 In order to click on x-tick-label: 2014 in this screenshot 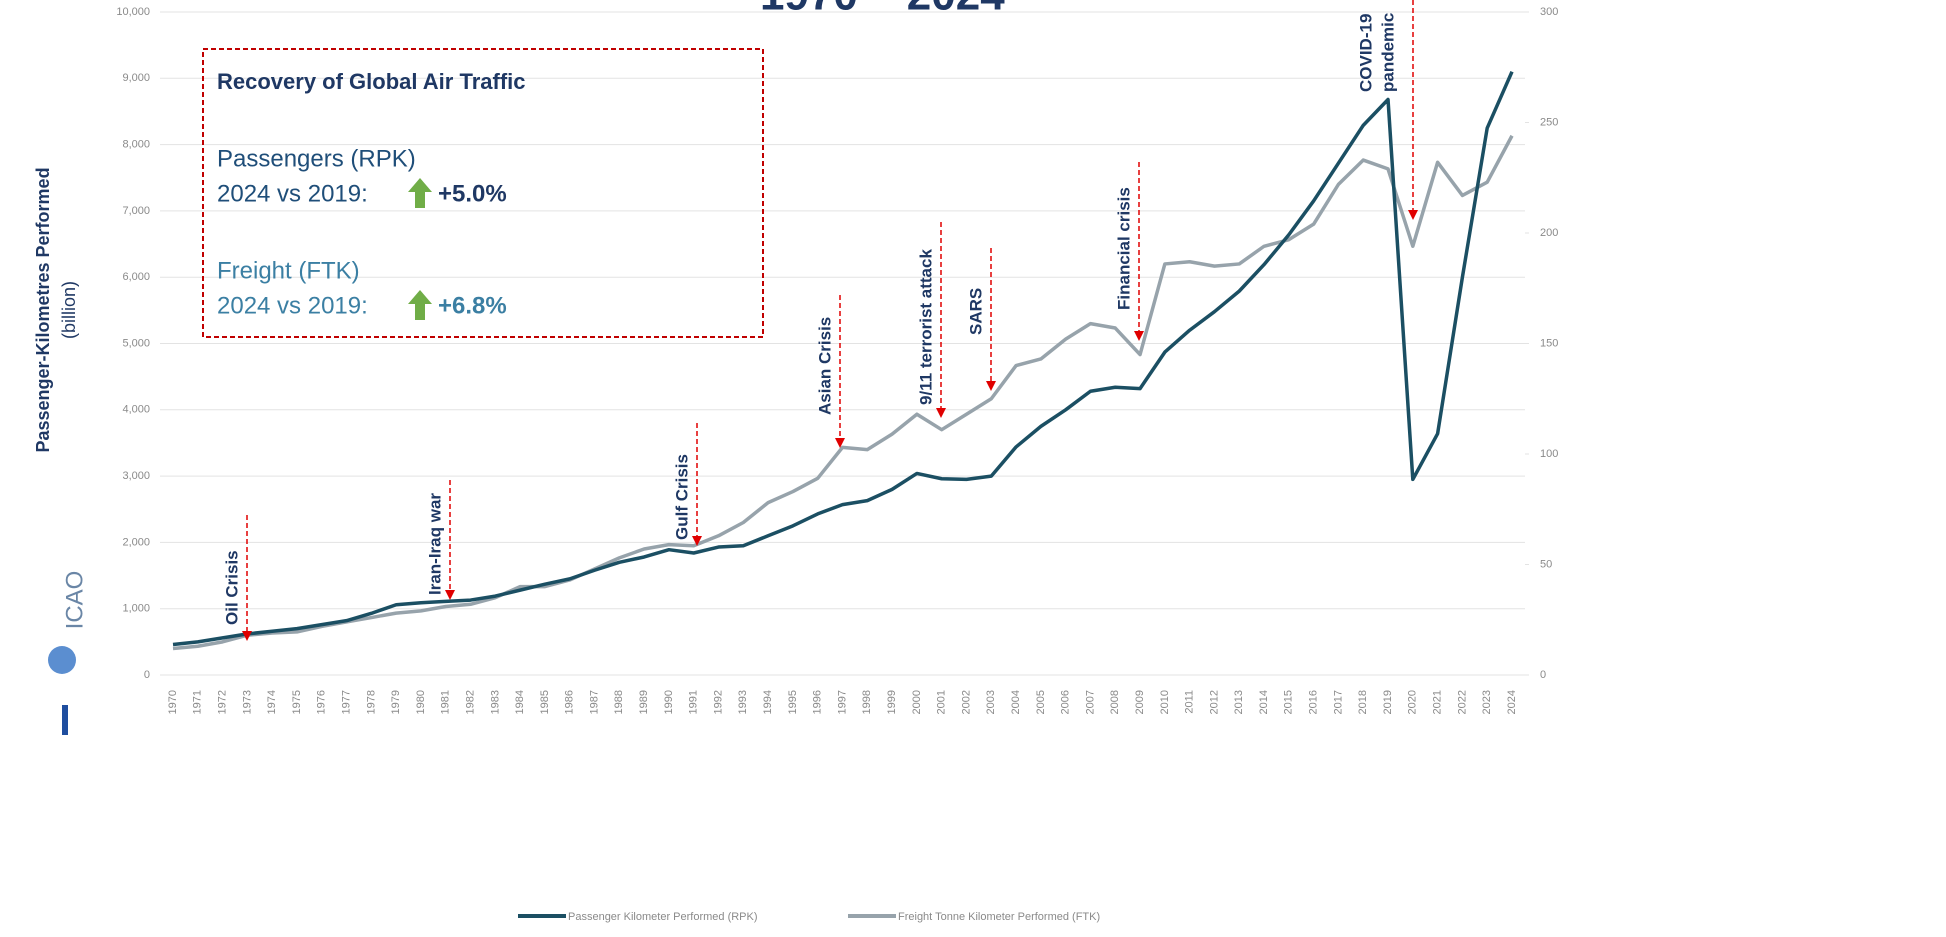, I will do `click(1264, 702)`.